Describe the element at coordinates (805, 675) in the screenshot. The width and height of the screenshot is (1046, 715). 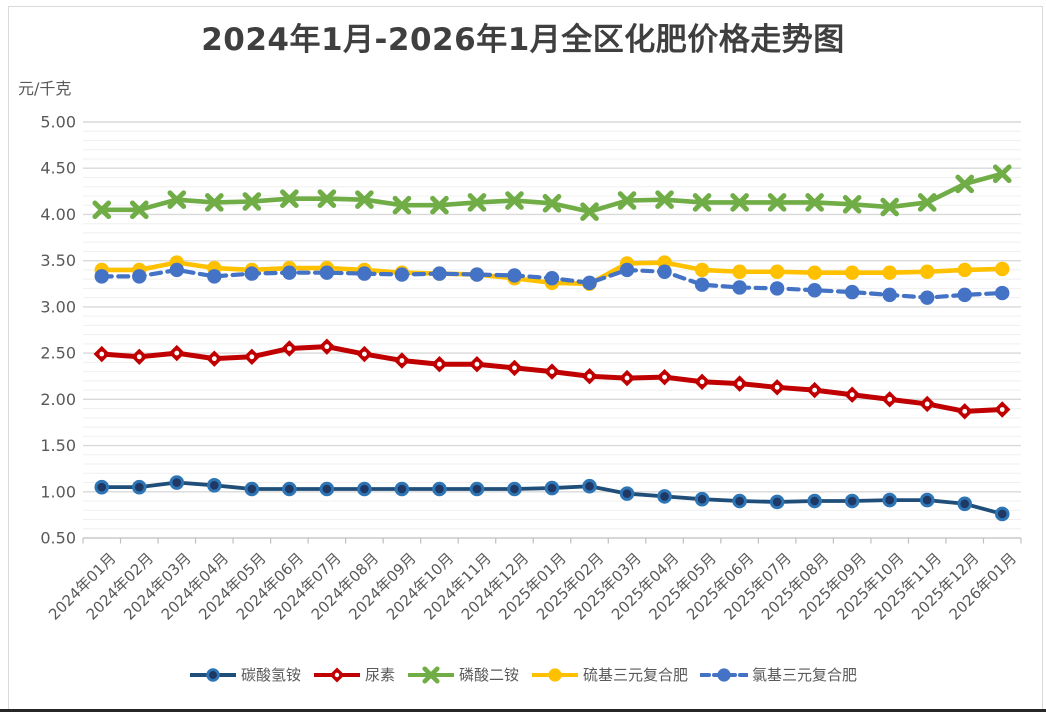
I see `legend-label-5: 氯基三元复合肥` at that location.